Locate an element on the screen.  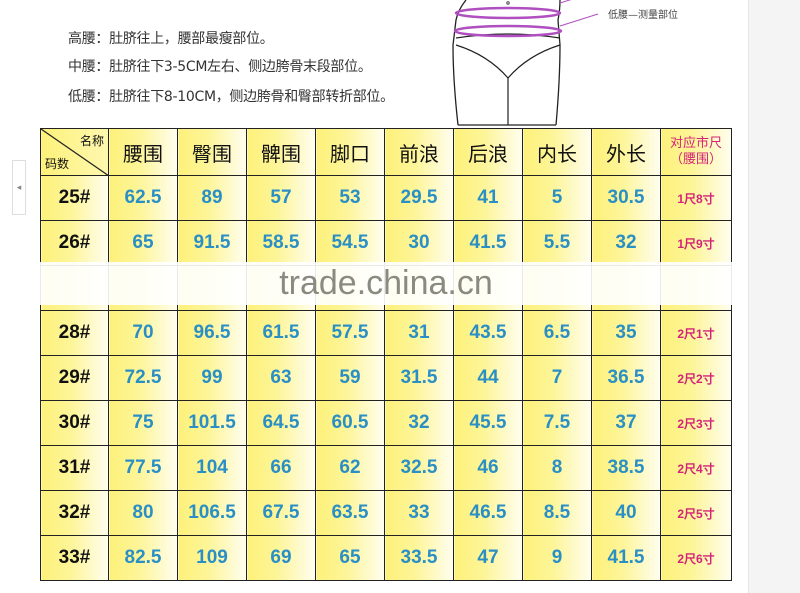
value-cell: 96.5 is located at coordinates (212, 333).